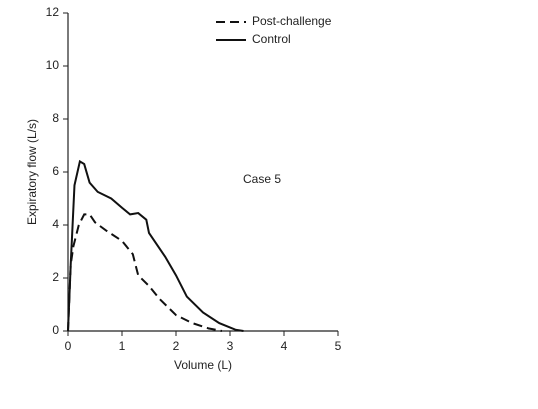 This screenshot has width=538, height=409. Describe the element at coordinates (338, 346) in the screenshot. I see `x-tick-label: 5` at that location.